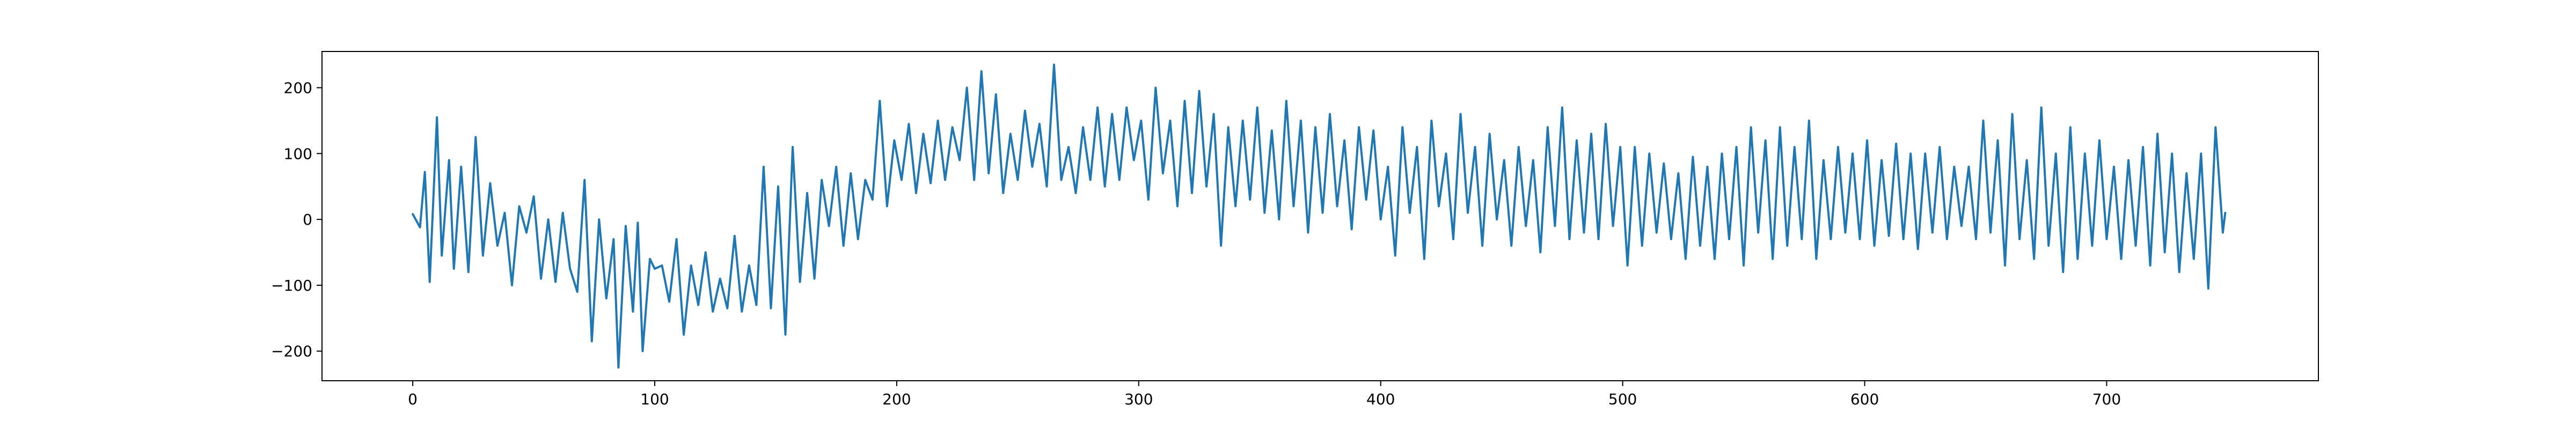  I want to click on x-tick-label: 700, so click(2106, 399).